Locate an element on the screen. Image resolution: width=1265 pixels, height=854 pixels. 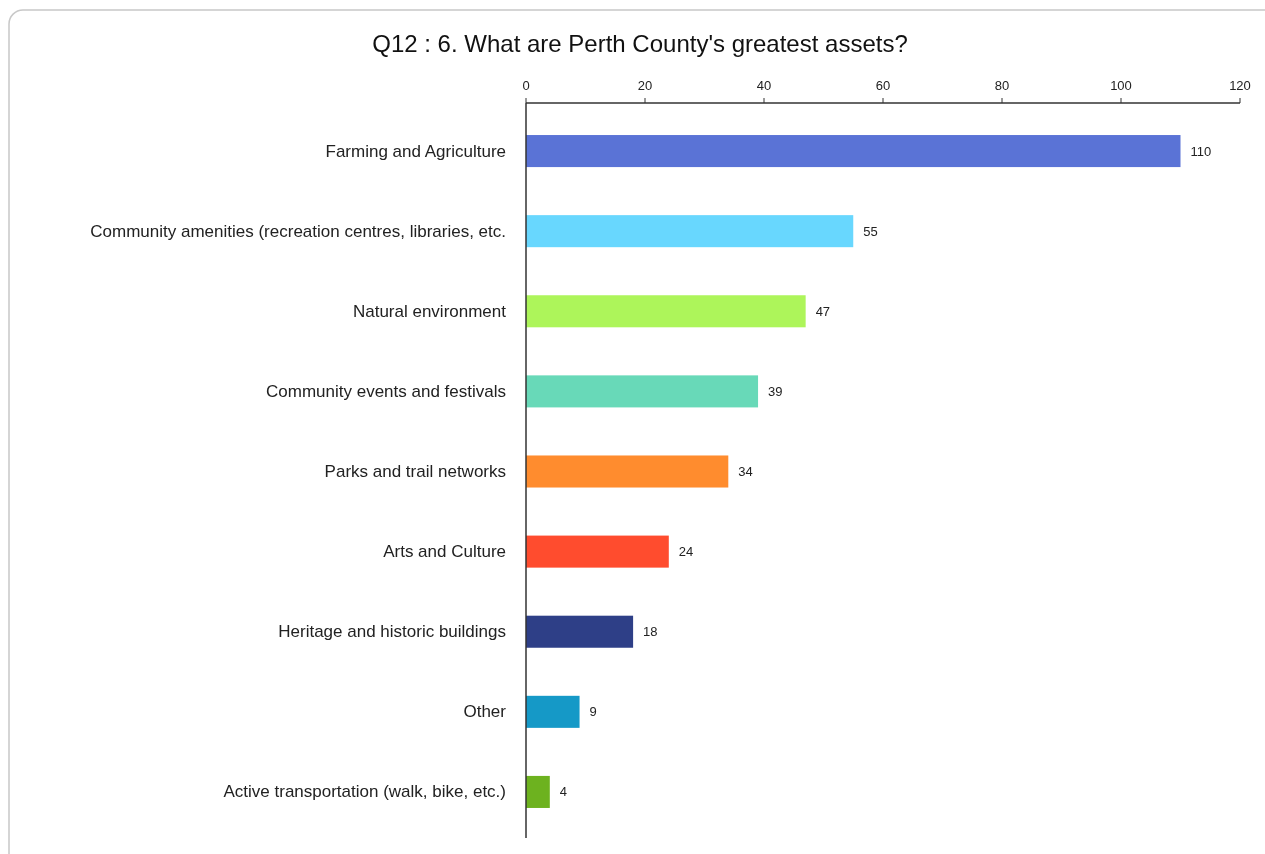
y-tick-label: Natural environment is located at coordinates (429, 311).